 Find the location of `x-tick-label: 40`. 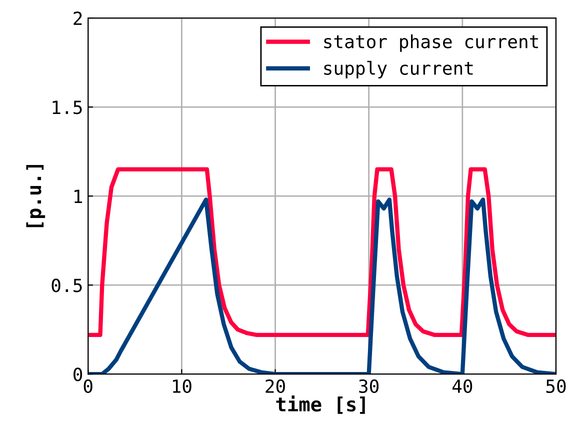

x-tick-label: 40 is located at coordinates (462, 386).